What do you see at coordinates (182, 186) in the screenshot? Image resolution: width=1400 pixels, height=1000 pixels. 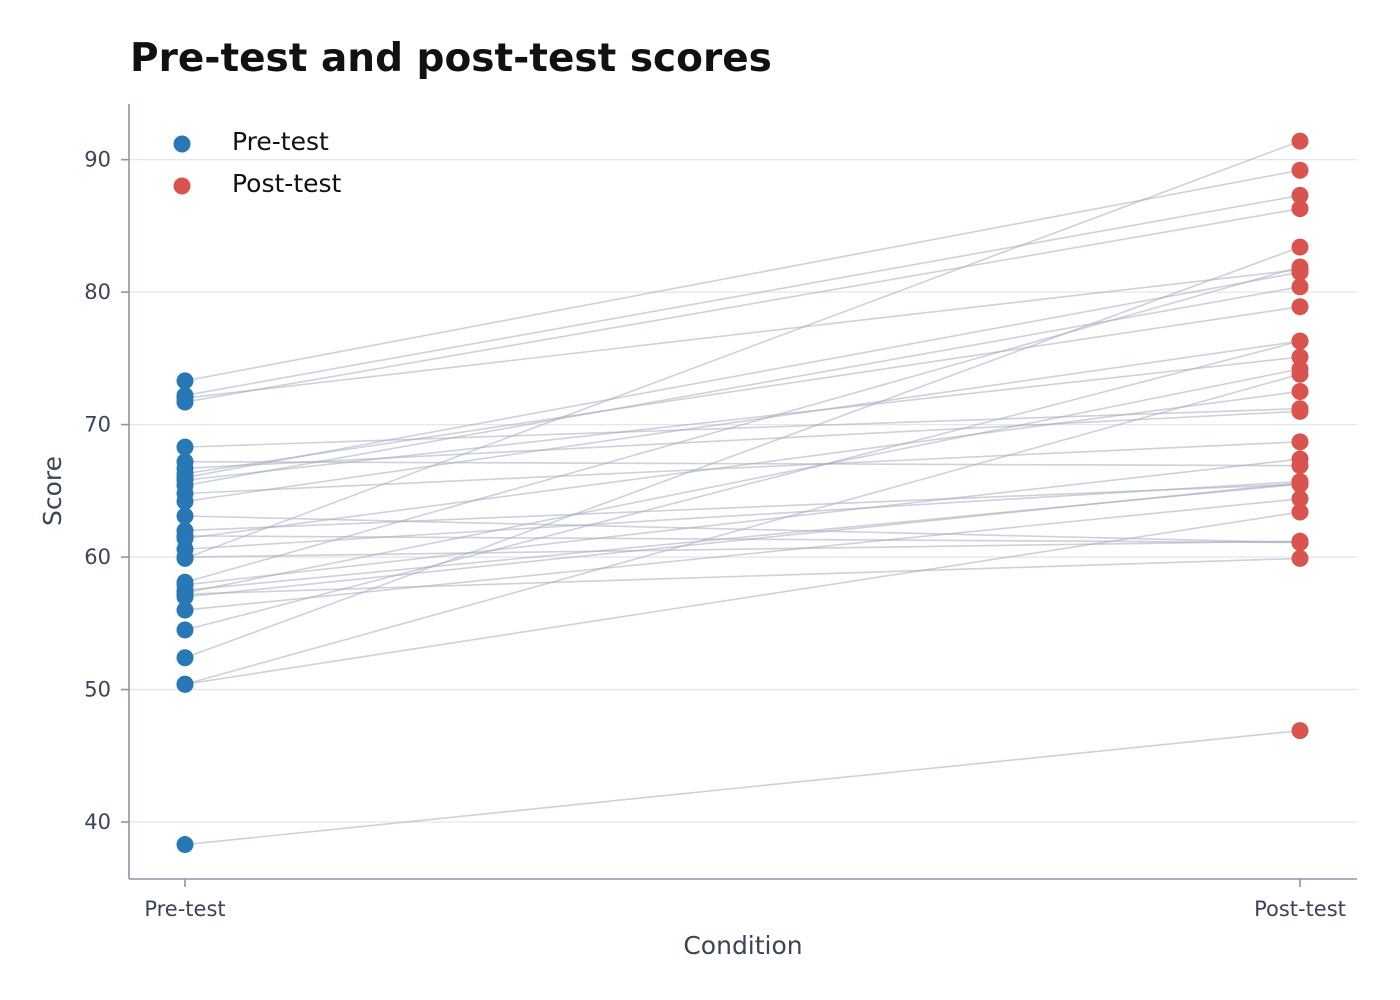 I see `legend-marker-post-test` at bounding box center [182, 186].